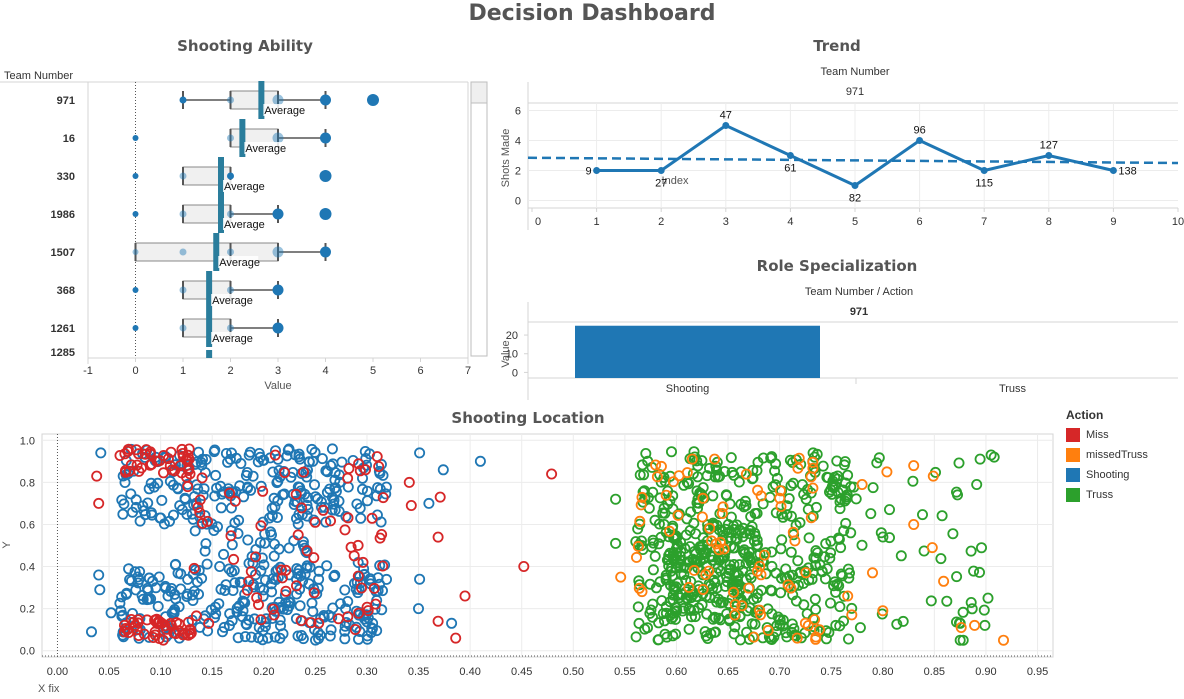 This screenshot has height=699, width=1184. What do you see at coordinates (1107, 495) in the screenshot?
I see `legend-item-truss: Truss` at bounding box center [1107, 495].